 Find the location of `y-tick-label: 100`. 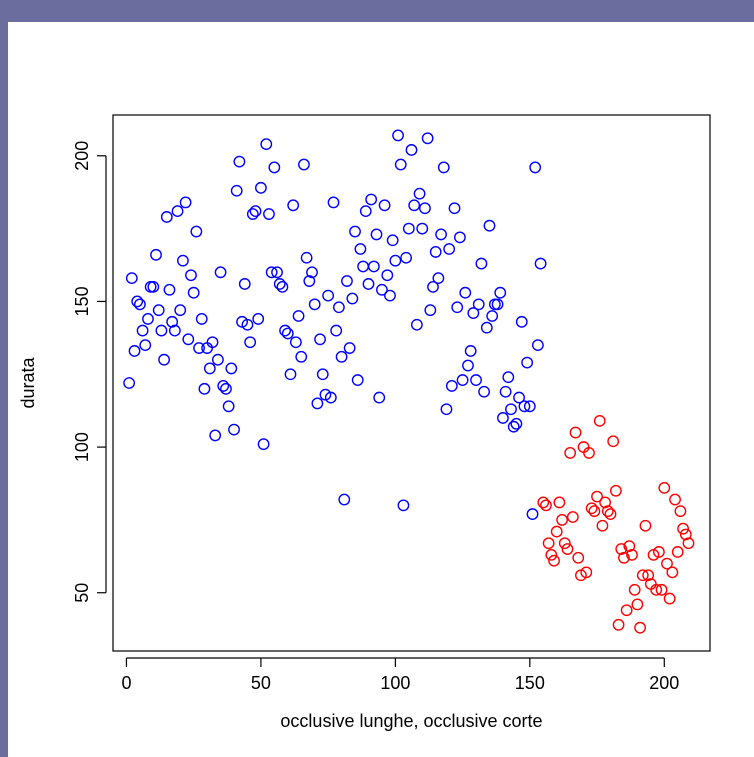

y-tick-label: 100 is located at coordinates (82, 447).